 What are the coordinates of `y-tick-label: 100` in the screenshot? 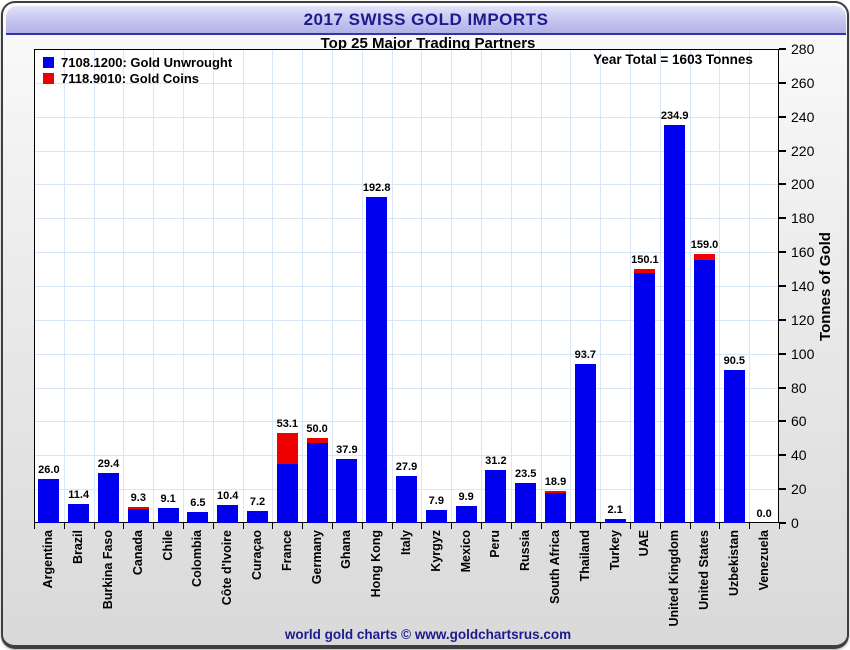 It's located at (803, 353).